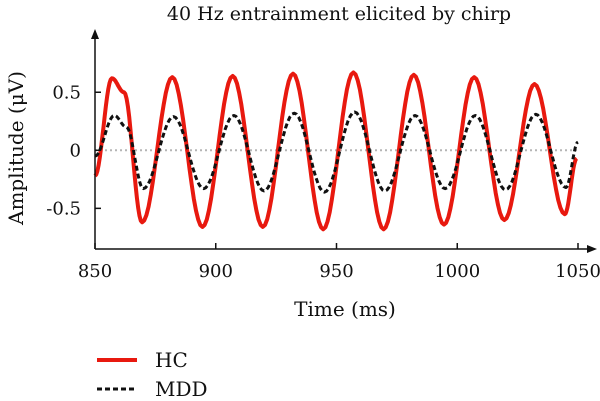 The width and height of the screenshot is (600, 401). Describe the element at coordinates (95, 271) in the screenshot. I see `x-tick-label: 850` at that location.